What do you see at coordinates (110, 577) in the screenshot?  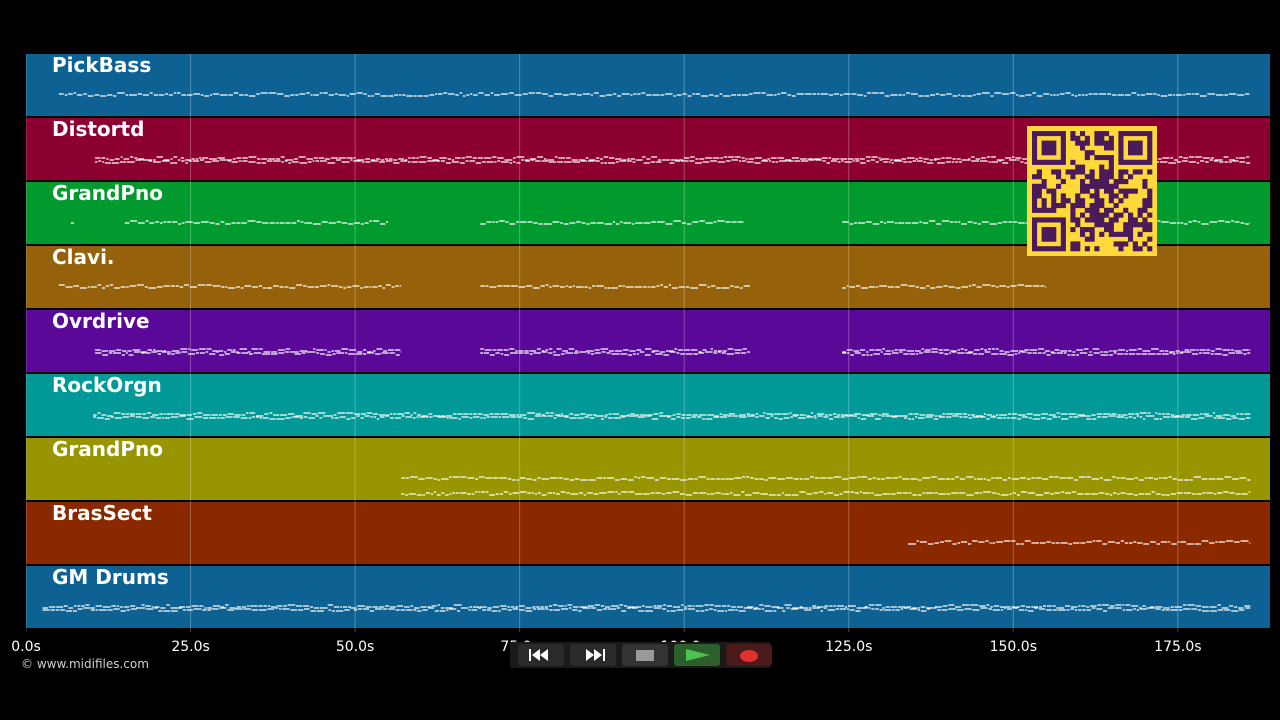 I see `track-name: GM Drums` at bounding box center [110, 577].